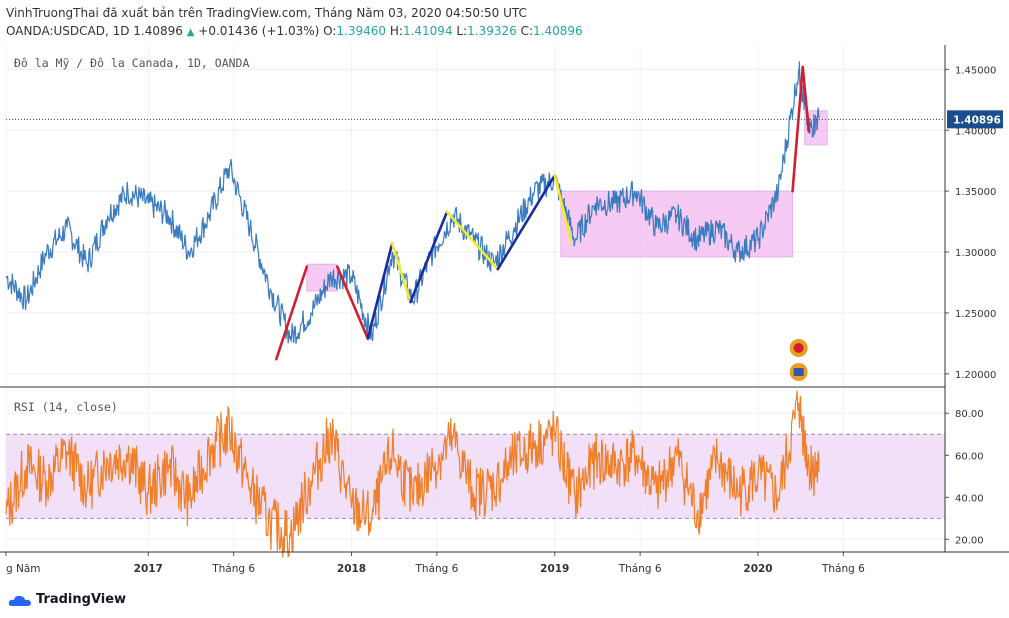  I want to click on low-label: L:, so click(462, 31).